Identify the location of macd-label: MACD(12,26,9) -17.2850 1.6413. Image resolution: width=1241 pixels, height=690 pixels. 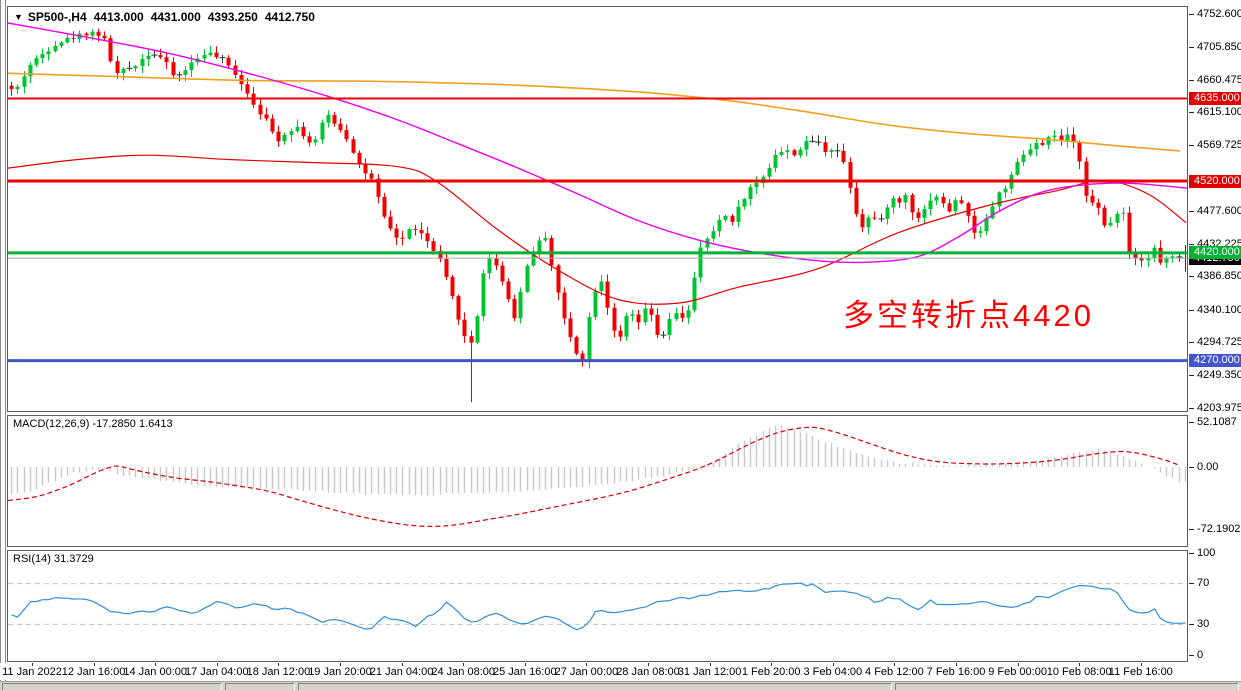
(93, 424).